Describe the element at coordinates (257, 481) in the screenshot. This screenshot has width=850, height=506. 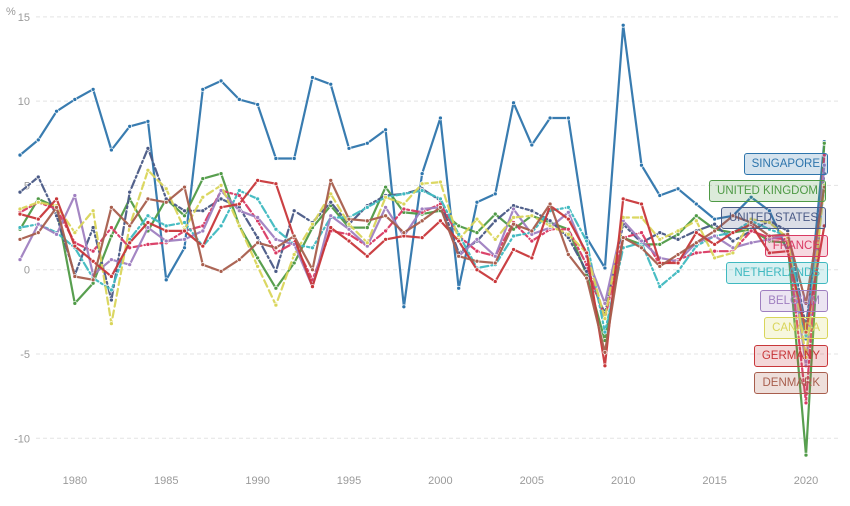
I see `x-tick-label: 1990` at that location.